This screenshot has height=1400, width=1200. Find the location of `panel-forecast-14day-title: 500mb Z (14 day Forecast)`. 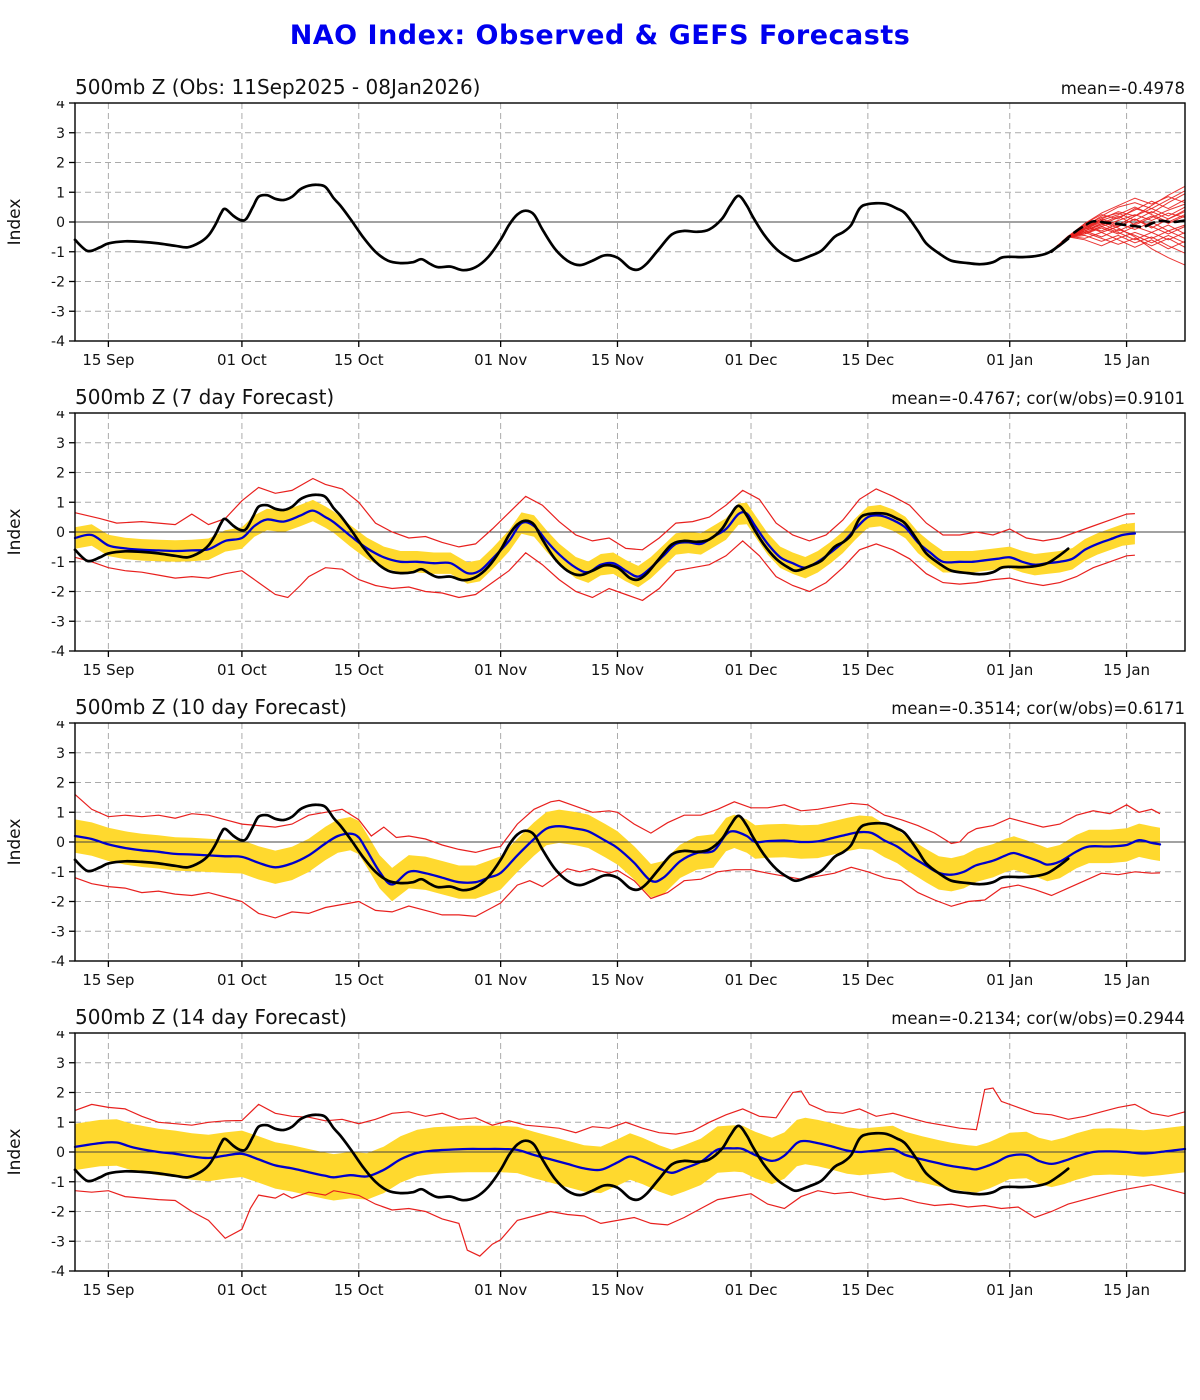

panel-forecast-14day-title: 500mb Z (14 day Forecast) is located at coordinates (211, 1017).